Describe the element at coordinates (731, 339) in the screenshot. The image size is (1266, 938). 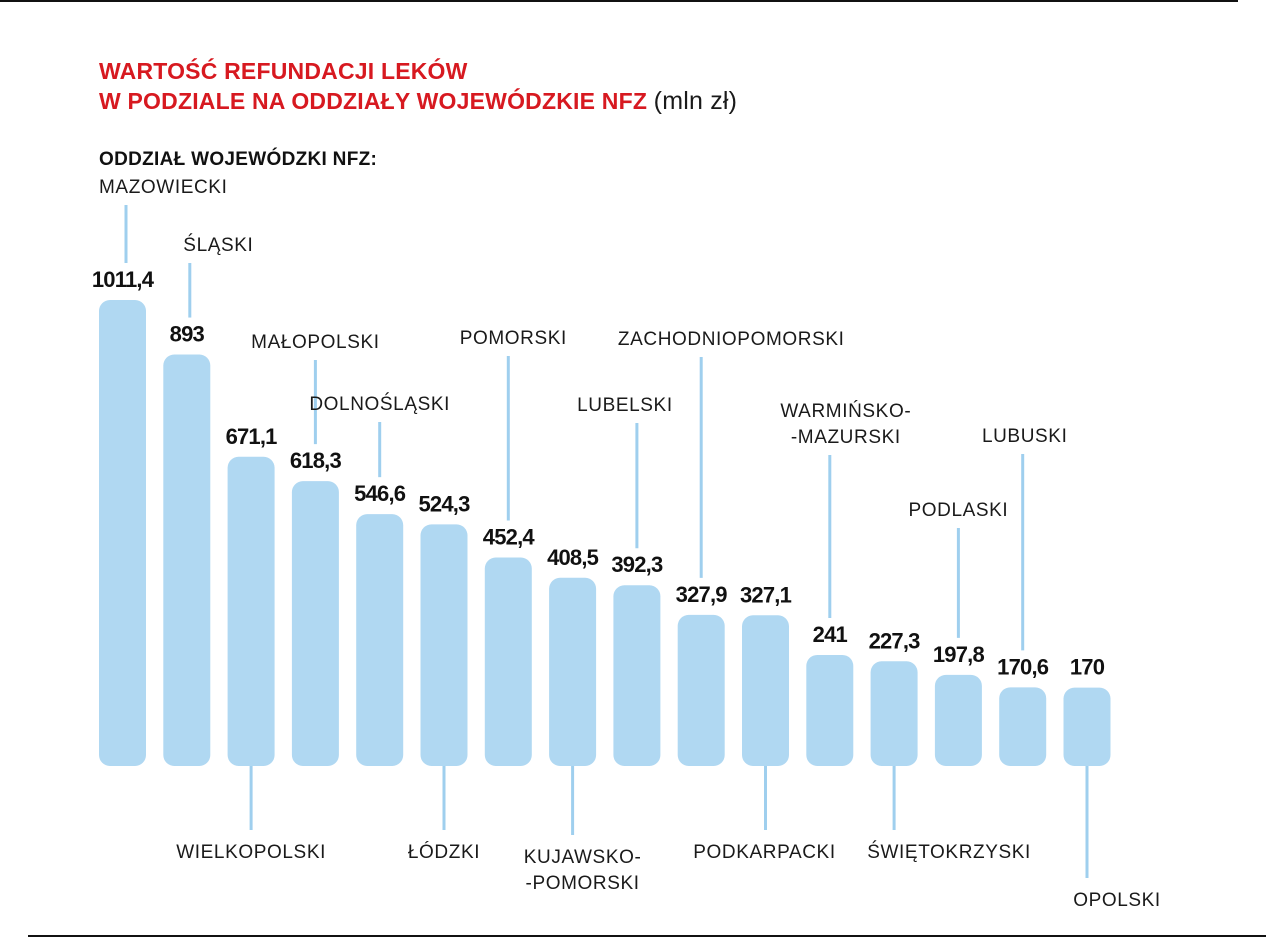
I see `category-label-10: ZACHODNIOPOMORSKI` at that location.